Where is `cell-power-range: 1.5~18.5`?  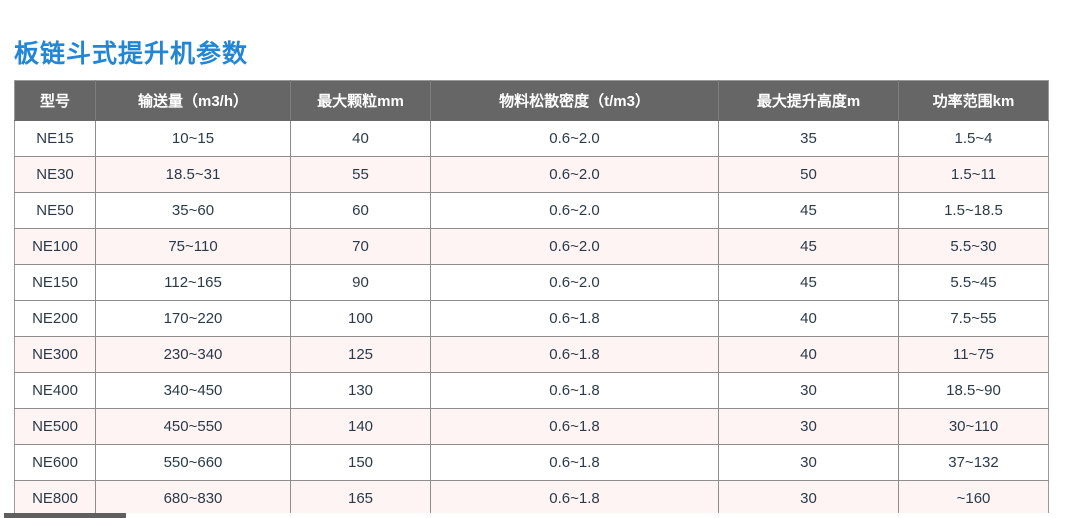
cell-power-range: 1.5~18.5 is located at coordinates (973, 210).